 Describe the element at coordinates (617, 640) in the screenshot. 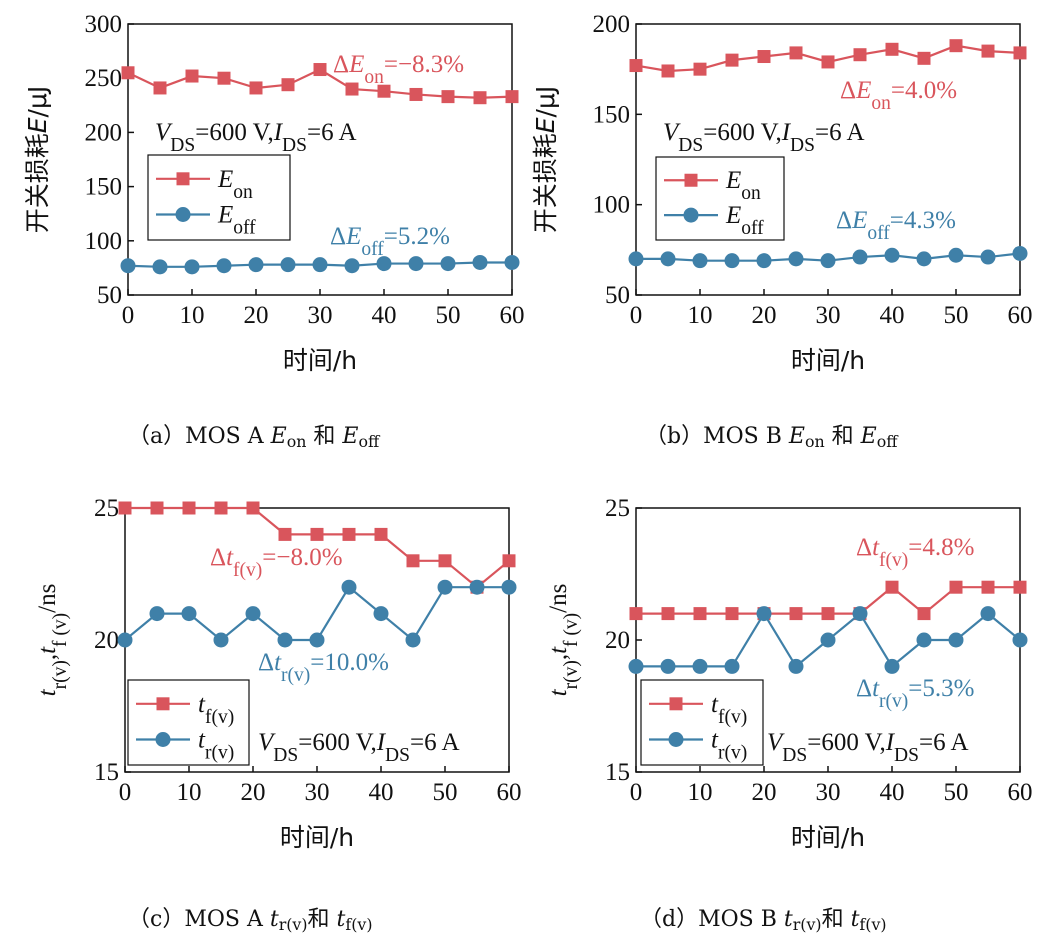

I see `y-tick-label: 20` at that location.